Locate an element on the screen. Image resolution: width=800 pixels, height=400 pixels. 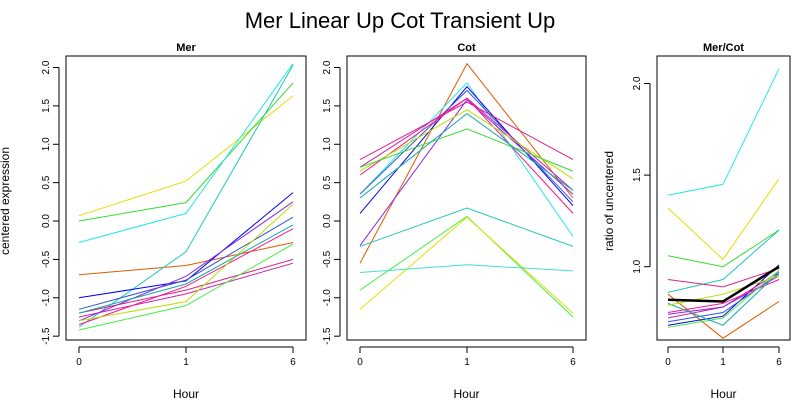
y-axis-label: ratio of uncentered is located at coordinates (609, 201).